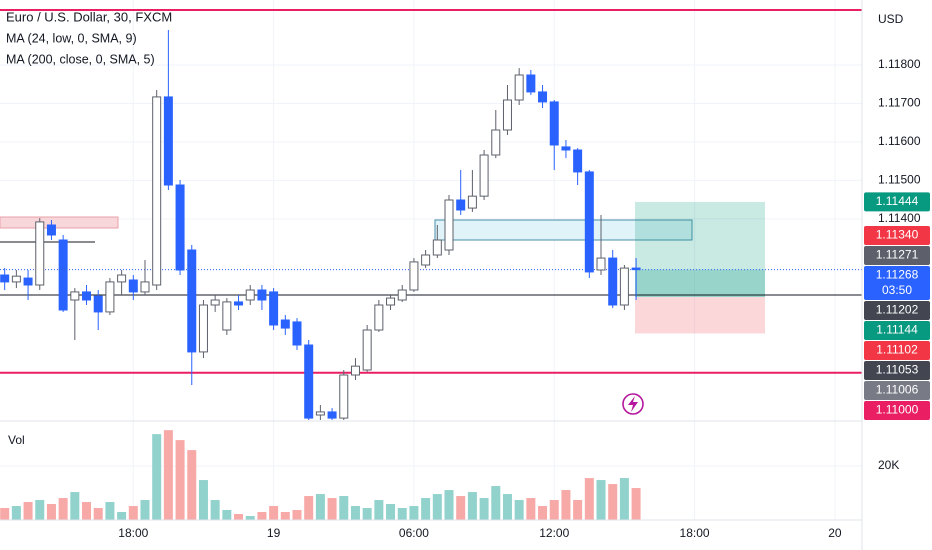  I want to click on y-tick-label: 1.11600, so click(899, 141).